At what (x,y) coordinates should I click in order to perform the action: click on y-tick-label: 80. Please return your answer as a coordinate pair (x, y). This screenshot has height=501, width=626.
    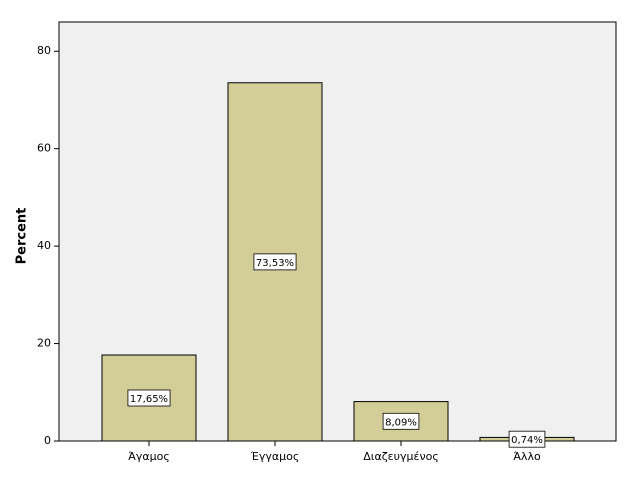
    Looking at the image, I should click on (44, 50).